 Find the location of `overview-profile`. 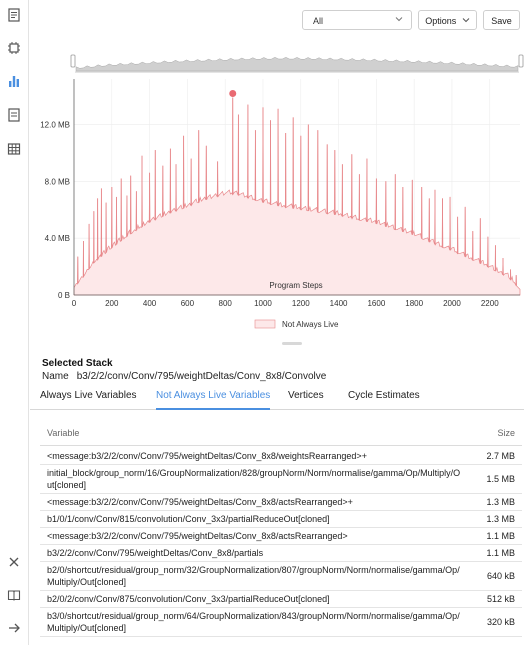

overview-profile is located at coordinates (297, 64).